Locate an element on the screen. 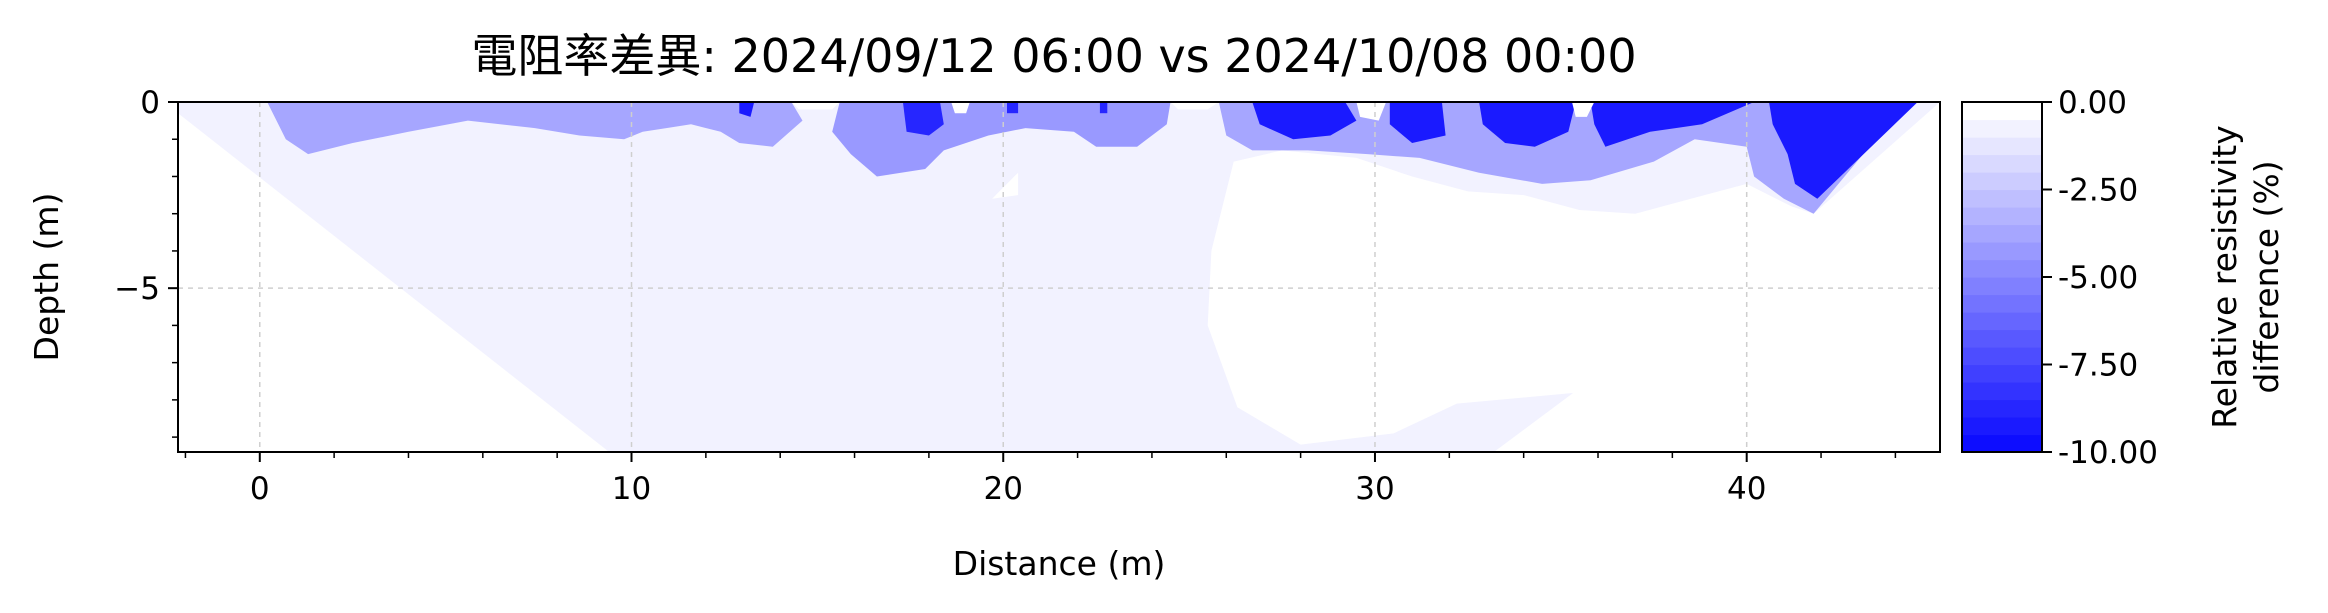 The height and width of the screenshot is (613, 2328). y-axis: 0 −5 is located at coordinates (146, 261).